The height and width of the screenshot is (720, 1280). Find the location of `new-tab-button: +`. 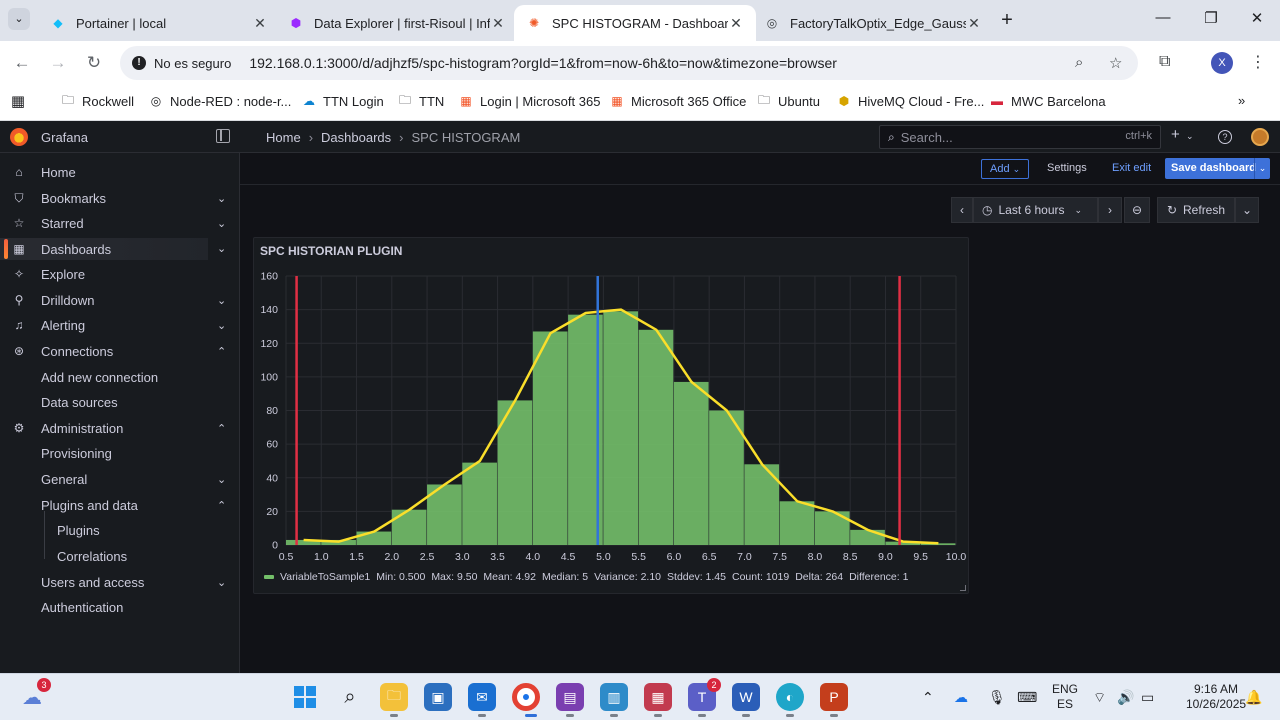

new-tab-button: + is located at coordinates (1007, 20).